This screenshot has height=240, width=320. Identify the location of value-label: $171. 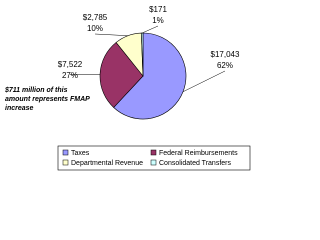
(158, 9).